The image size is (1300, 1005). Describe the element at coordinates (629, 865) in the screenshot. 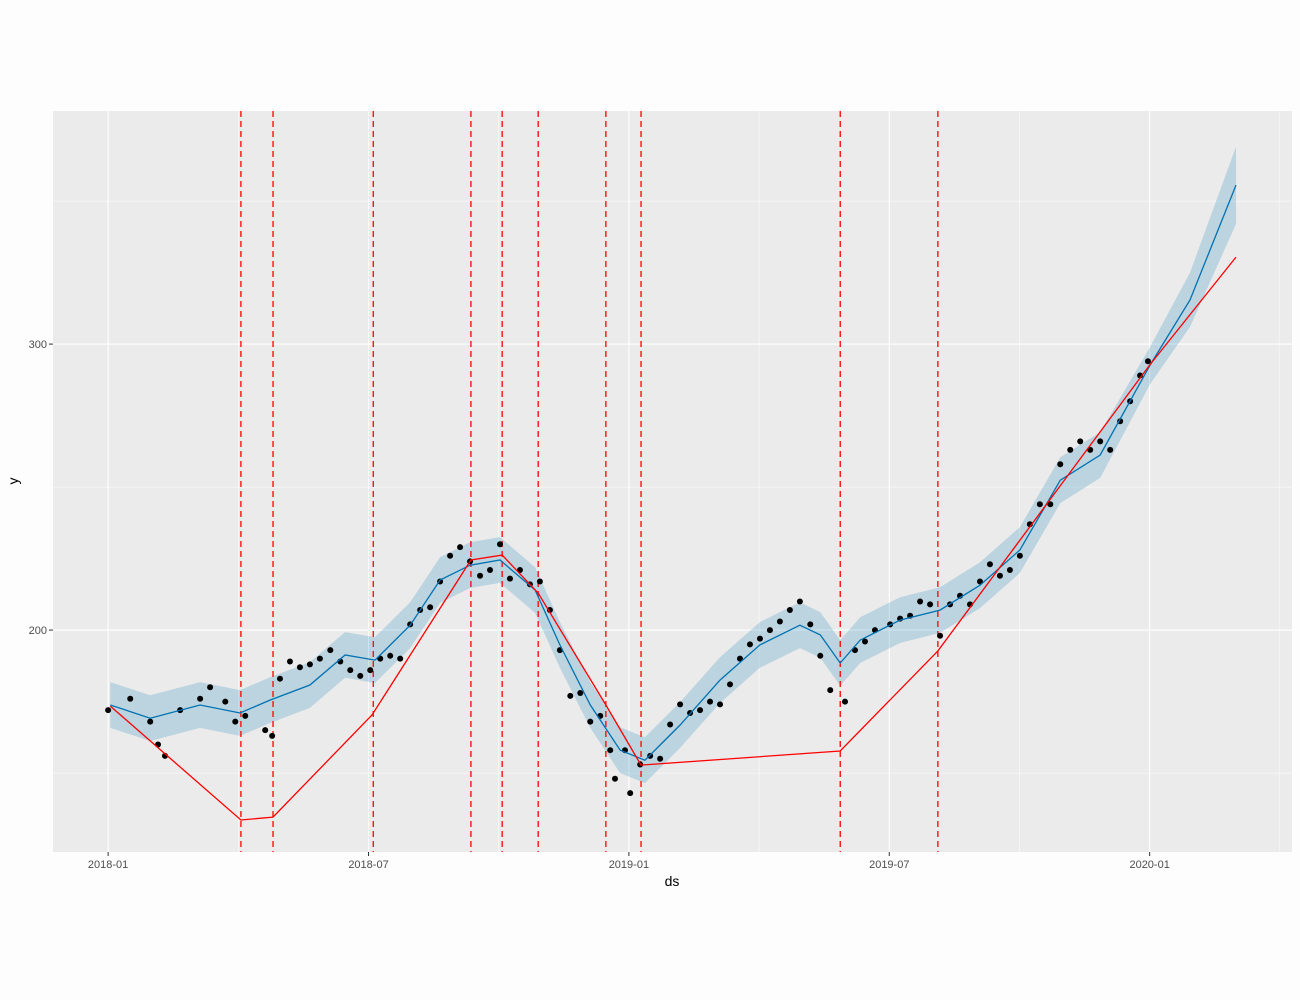

I see `x-tick-label: 2019-01` at that location.